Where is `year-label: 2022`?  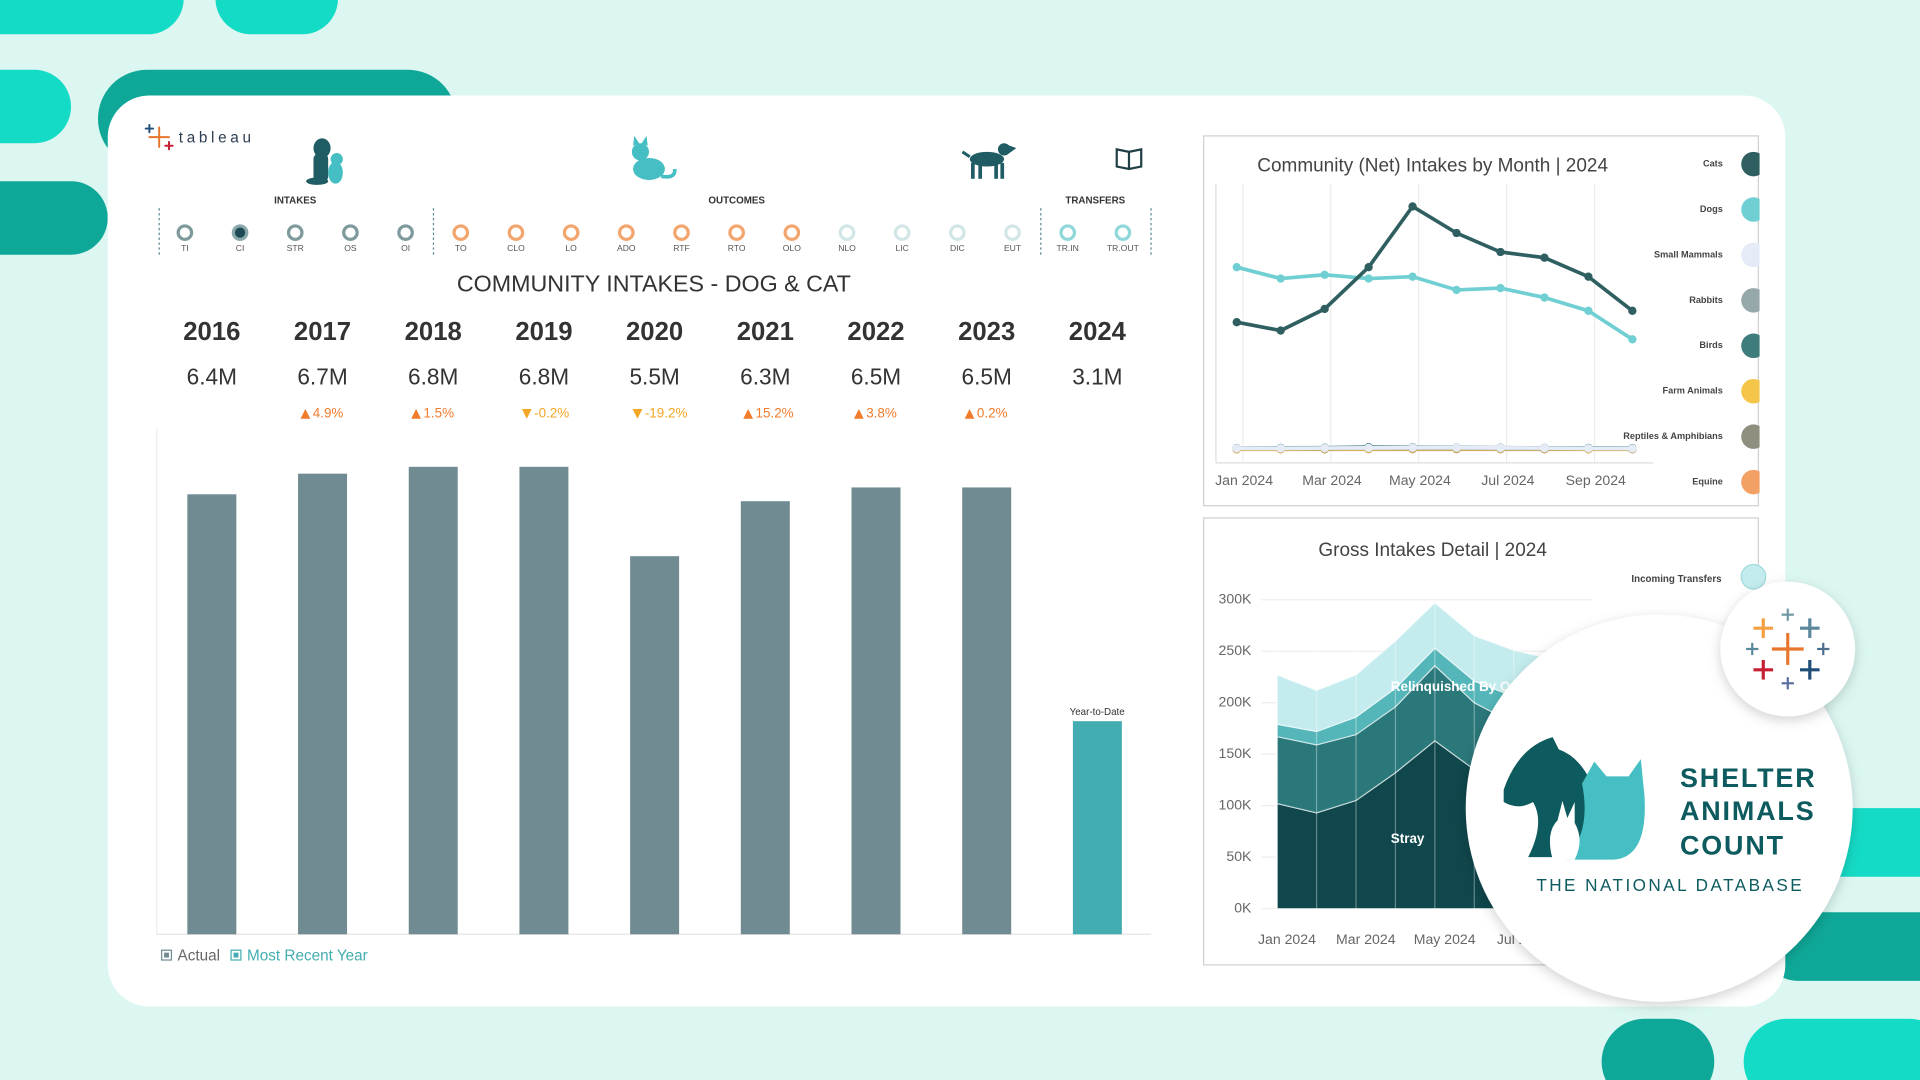 year-label: 2022 is located at coordinates (875, 332).